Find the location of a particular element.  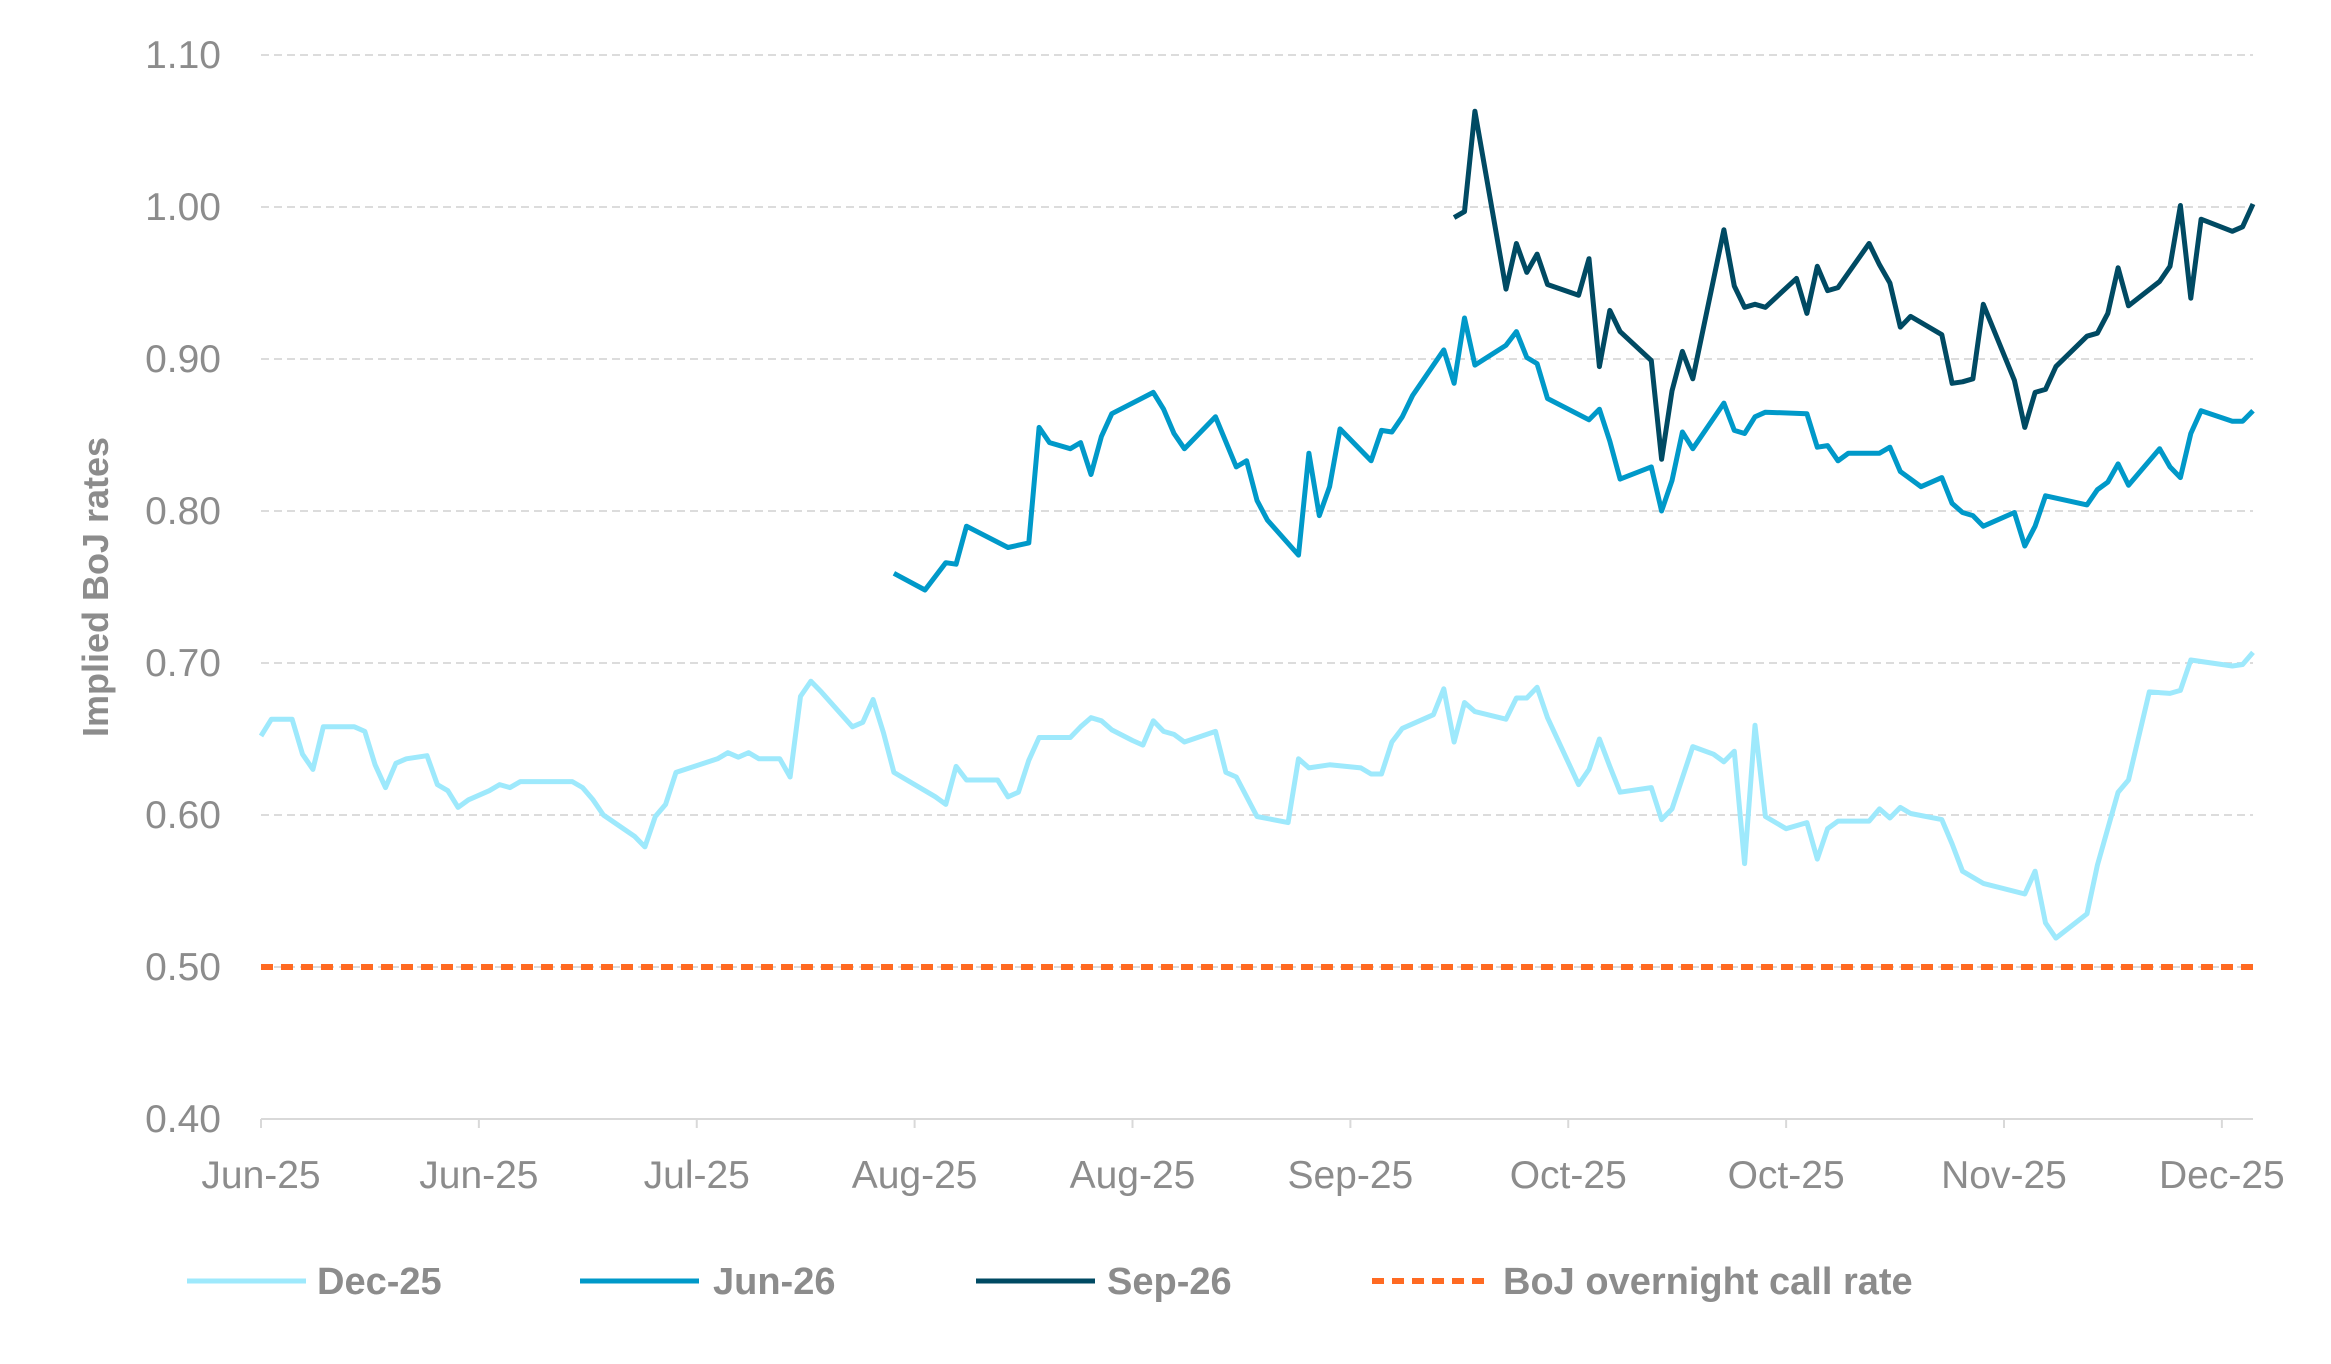

legend-label: Jun-26 is located at coordinates (774, 1282).